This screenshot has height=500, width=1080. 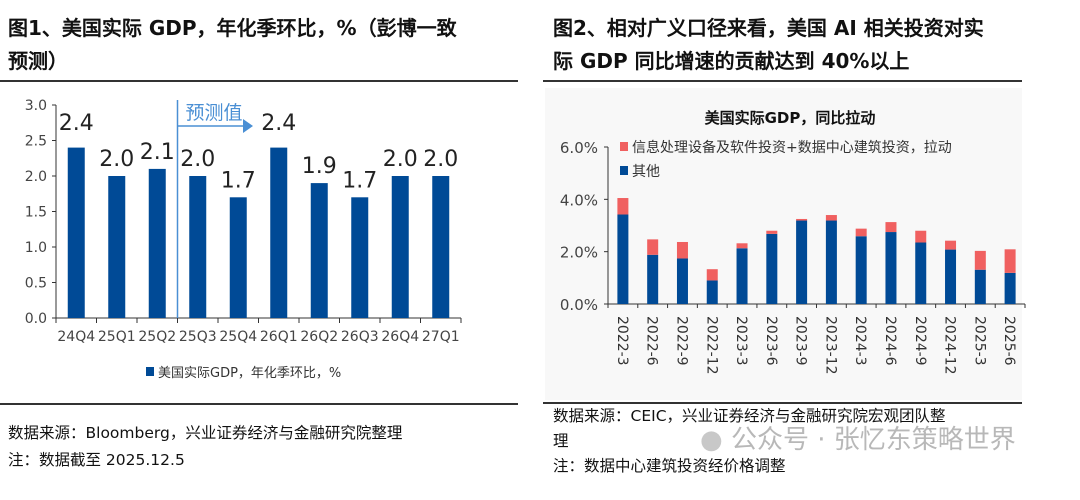 I want to click on right-bottom-rule, so click(x=782, y=403).